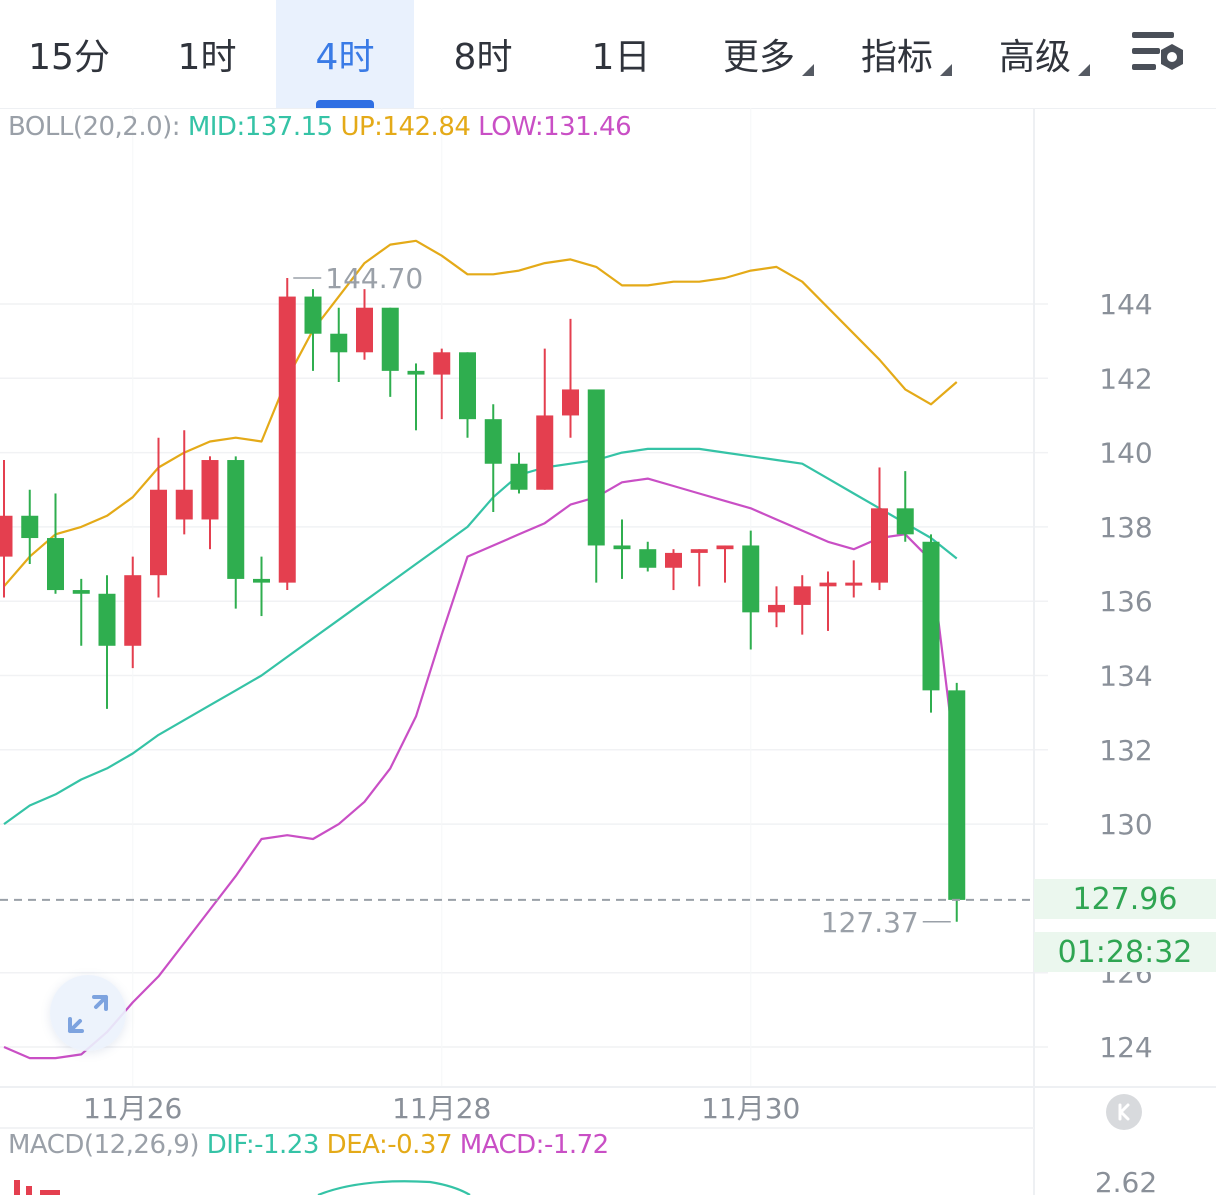 Image resolution: width=1216 pixels, height=1195 pixels. I want to click on tab-more: 更多, so click(759, 54).